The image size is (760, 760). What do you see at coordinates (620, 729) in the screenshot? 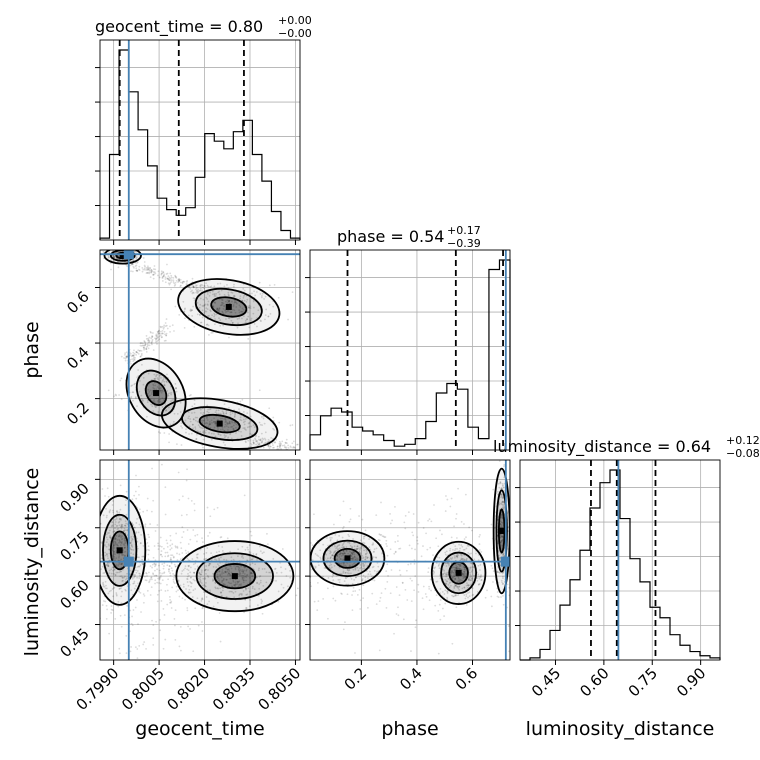
I see `xlabel-luminosity-distance: luminosity_distance` at bounding box center [620, 729].